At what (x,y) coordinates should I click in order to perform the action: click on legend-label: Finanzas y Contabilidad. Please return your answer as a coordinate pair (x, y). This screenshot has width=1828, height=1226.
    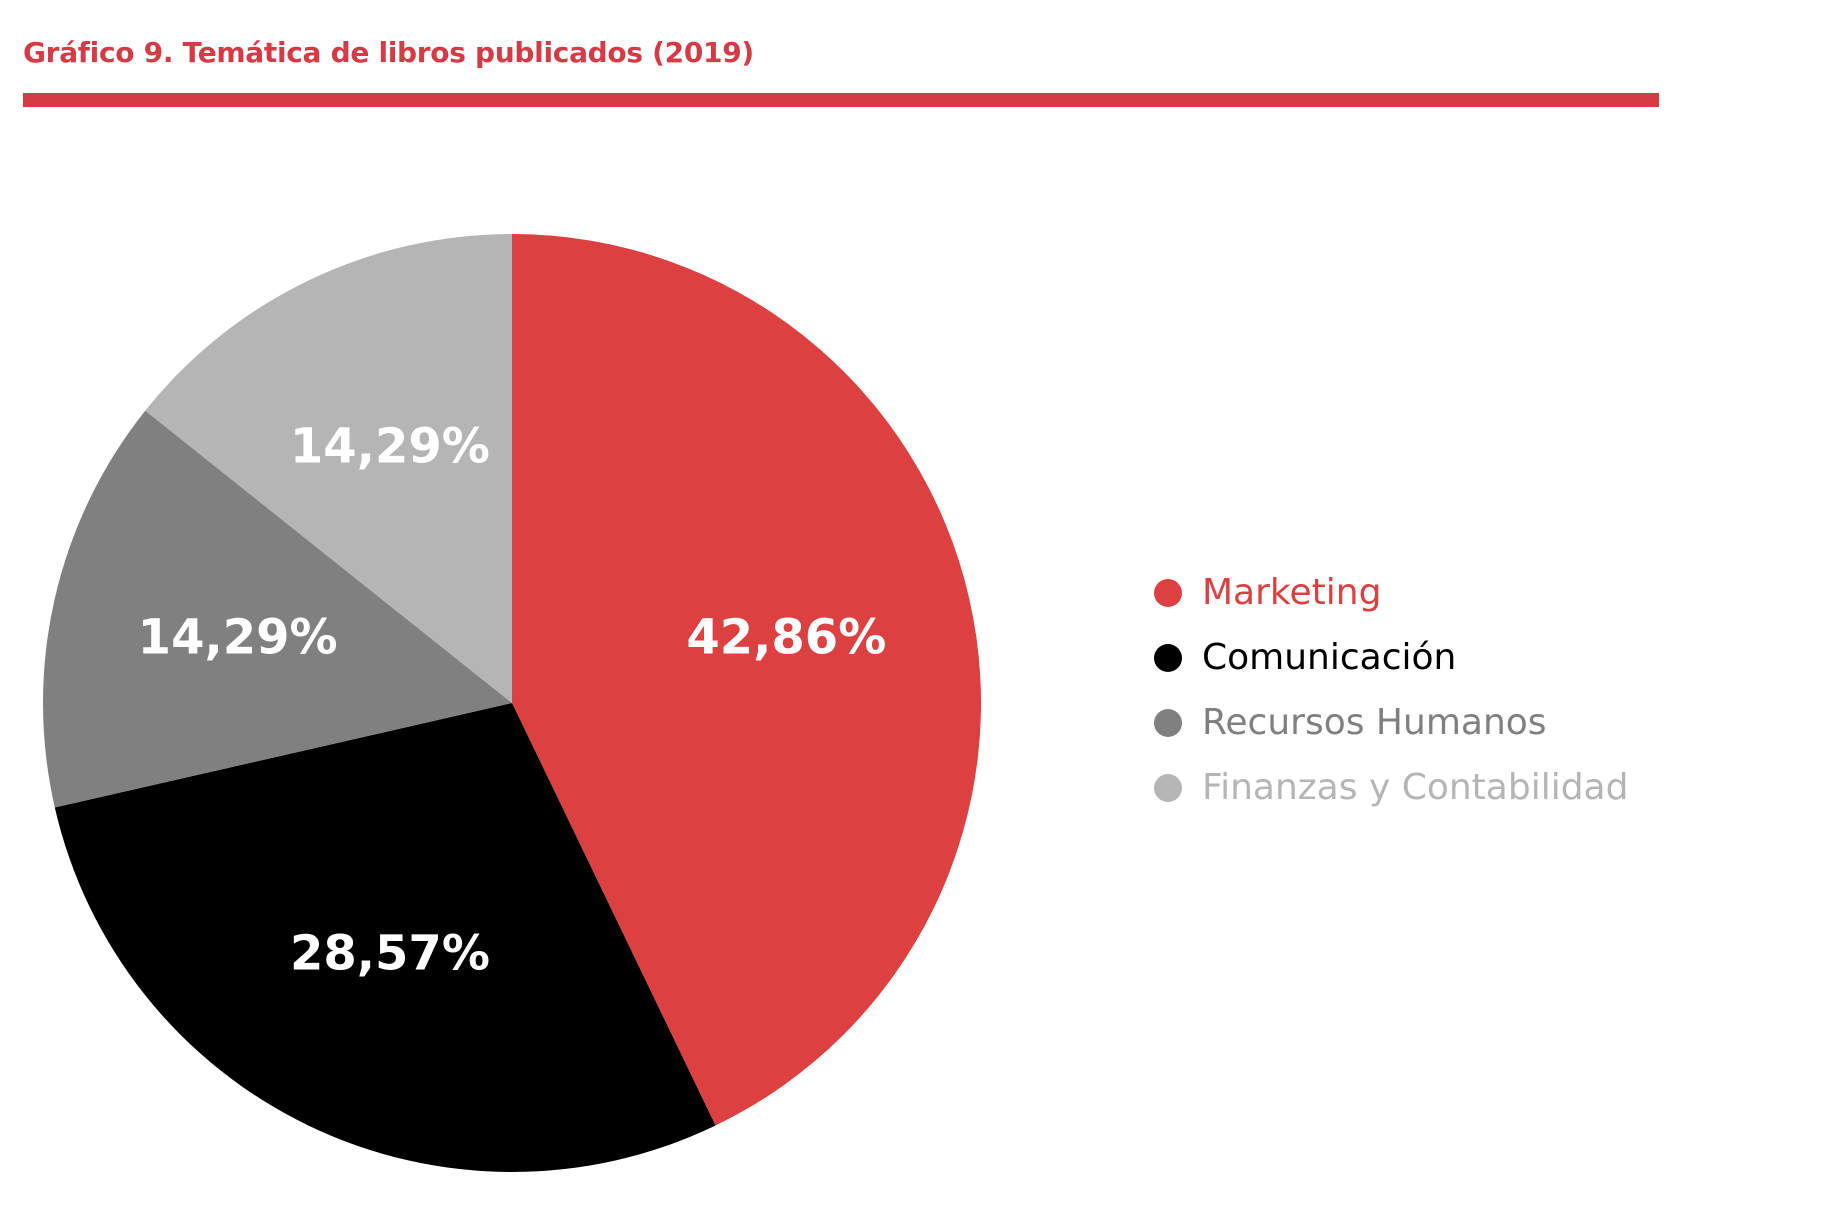
    Looking at the image, I should click on (1415, 787).